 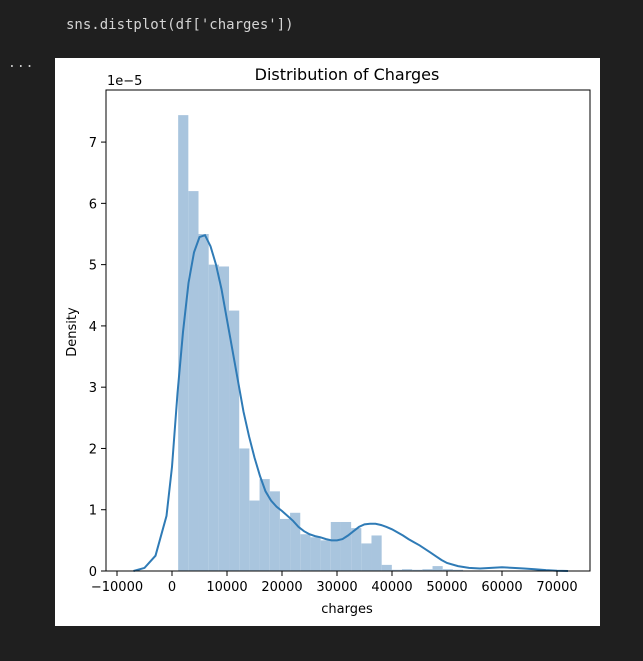 What do you see at coordinates (172, 587) in the screenshot?
I see `x-tick-label: 0` at bounding box center [172, 587].